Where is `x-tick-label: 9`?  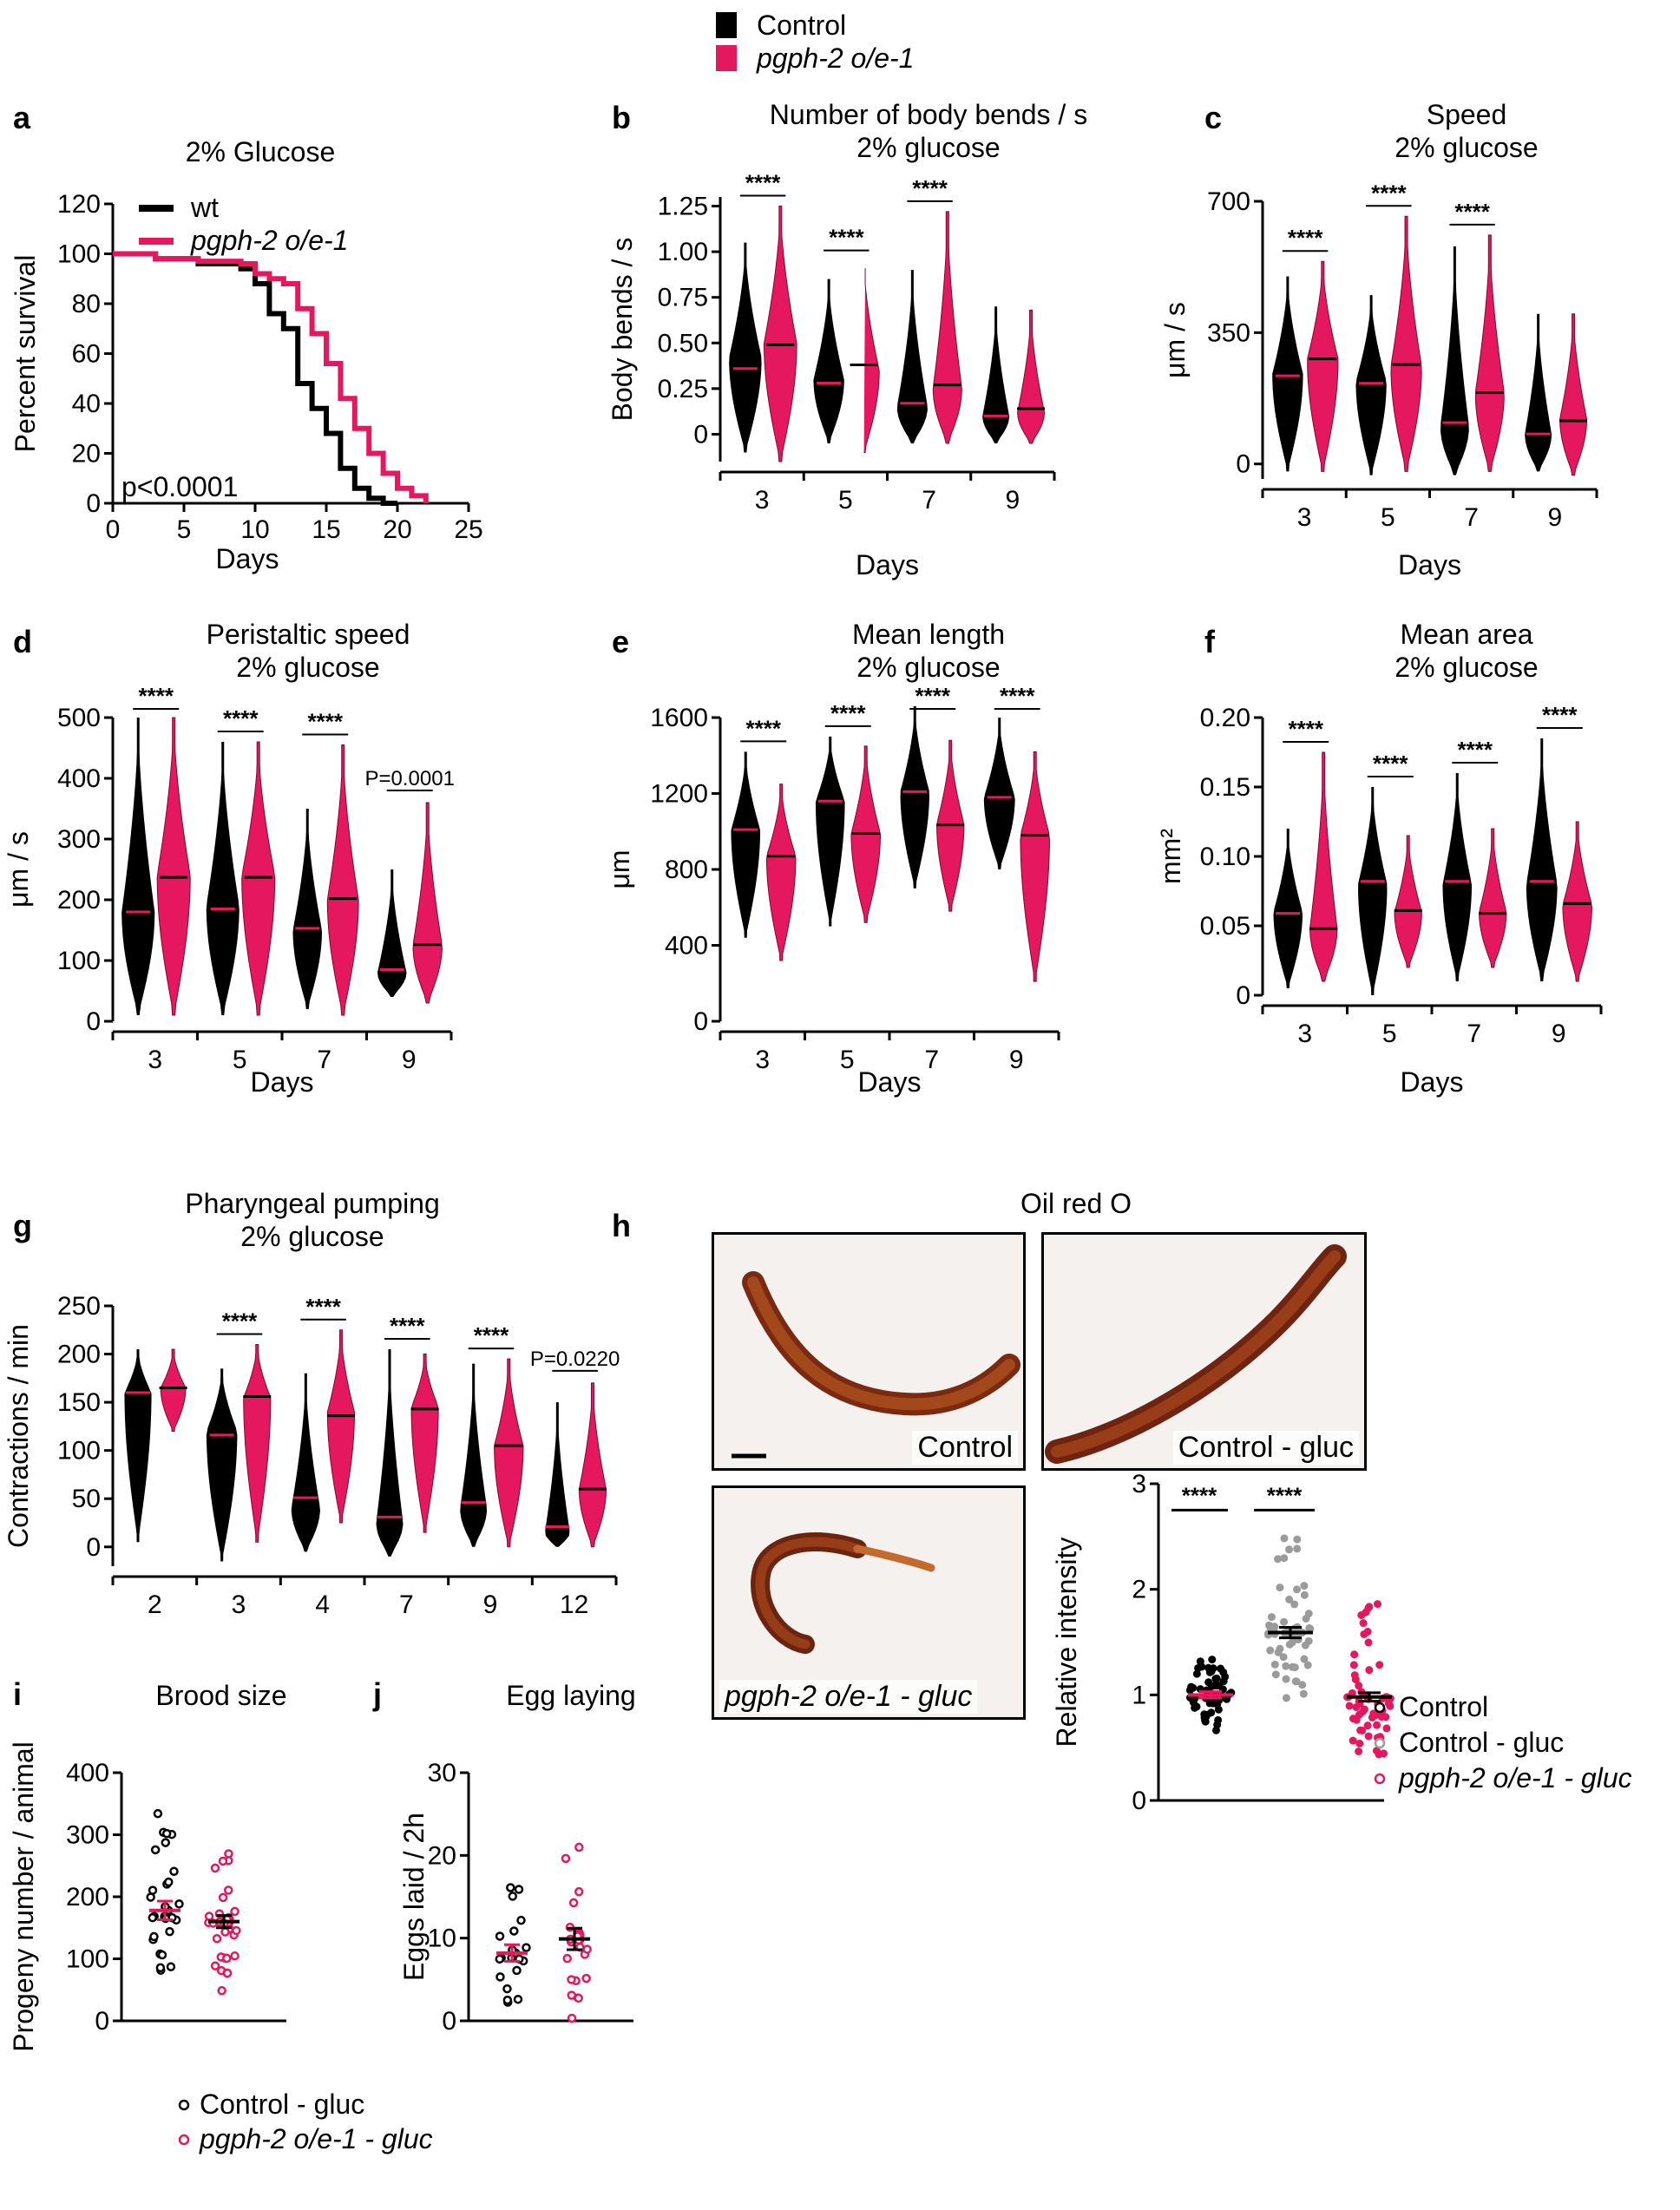
x-tick-label: 9 is located at coordinates (1555, 517).